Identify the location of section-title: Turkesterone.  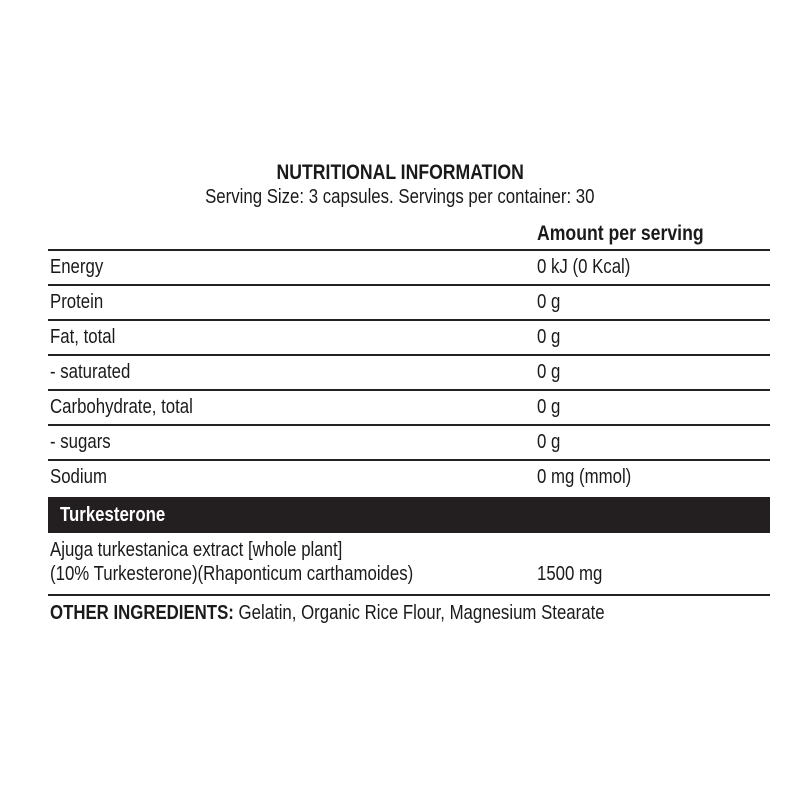
(113, 515).